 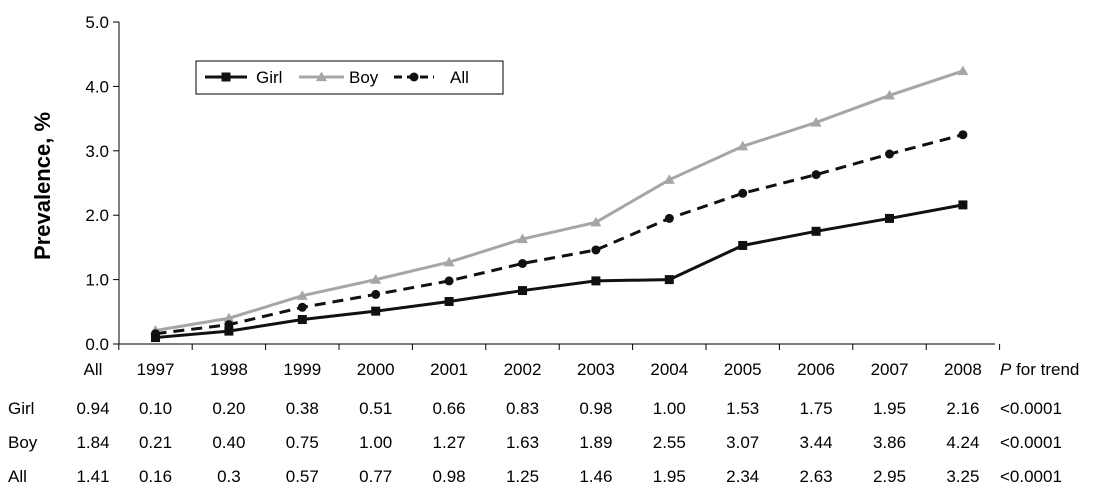 I want to click on table-cell: 2.16, so click(x=962, y=408).